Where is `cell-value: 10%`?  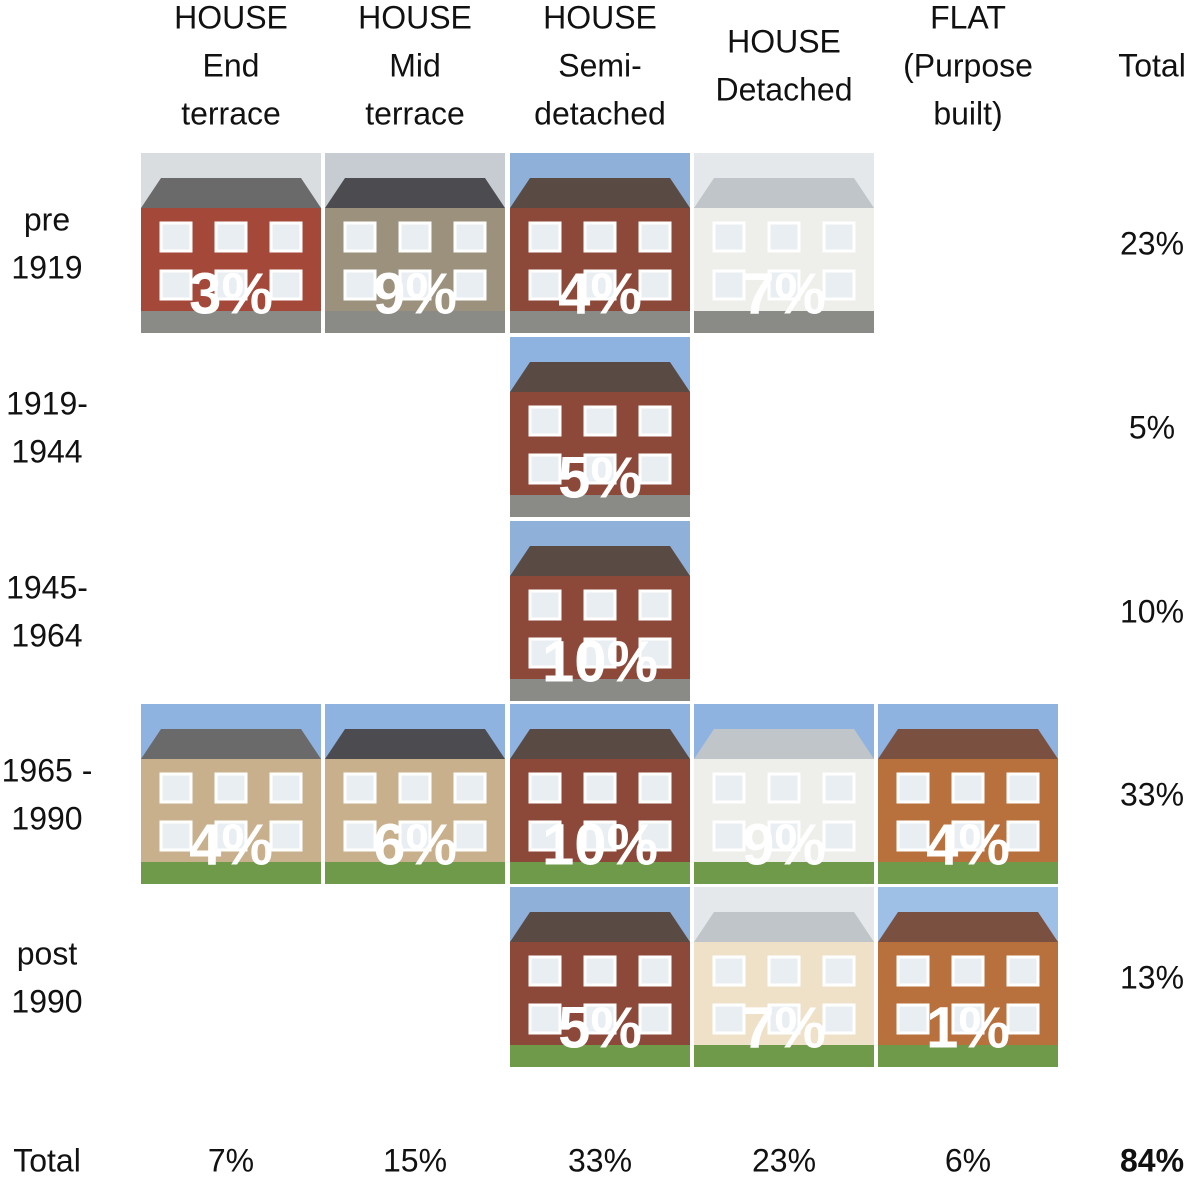 cell-value: 10% is located at coordinates (600, 661).